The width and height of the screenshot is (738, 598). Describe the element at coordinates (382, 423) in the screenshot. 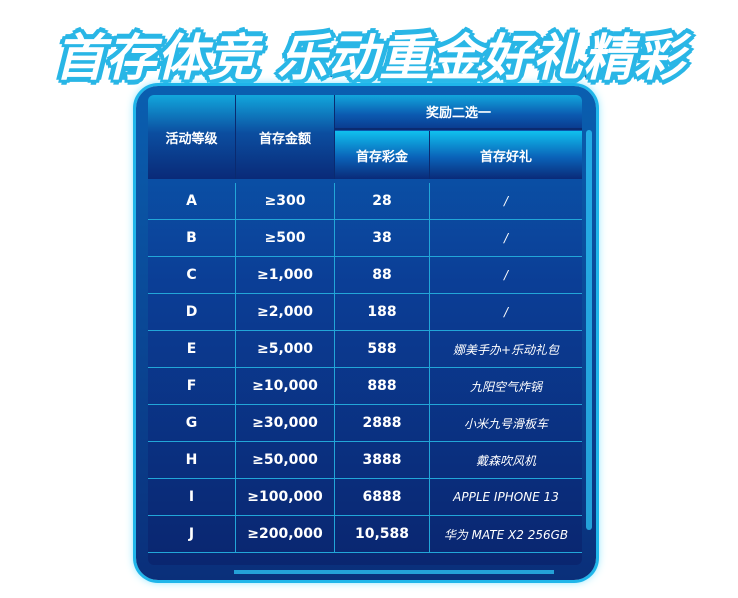

I see `cell-bonus: 2888` at that location.